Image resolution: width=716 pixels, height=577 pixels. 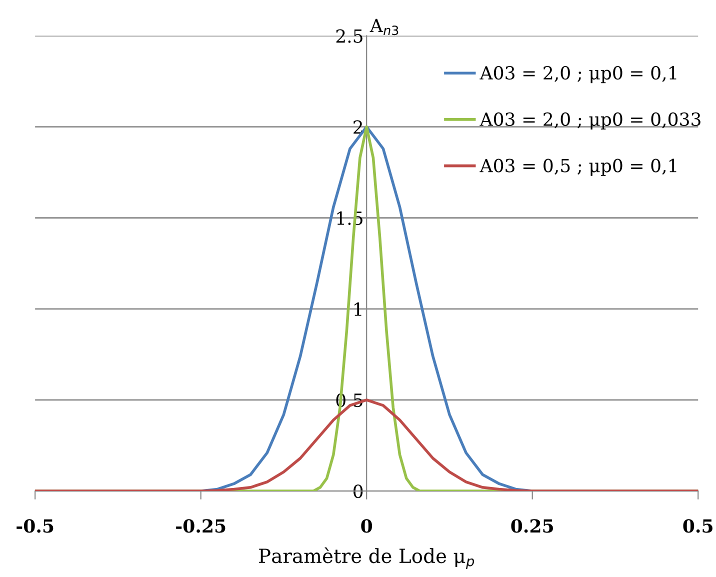 I want to click on y-tick-label: 1, so click(x=358, y=309).